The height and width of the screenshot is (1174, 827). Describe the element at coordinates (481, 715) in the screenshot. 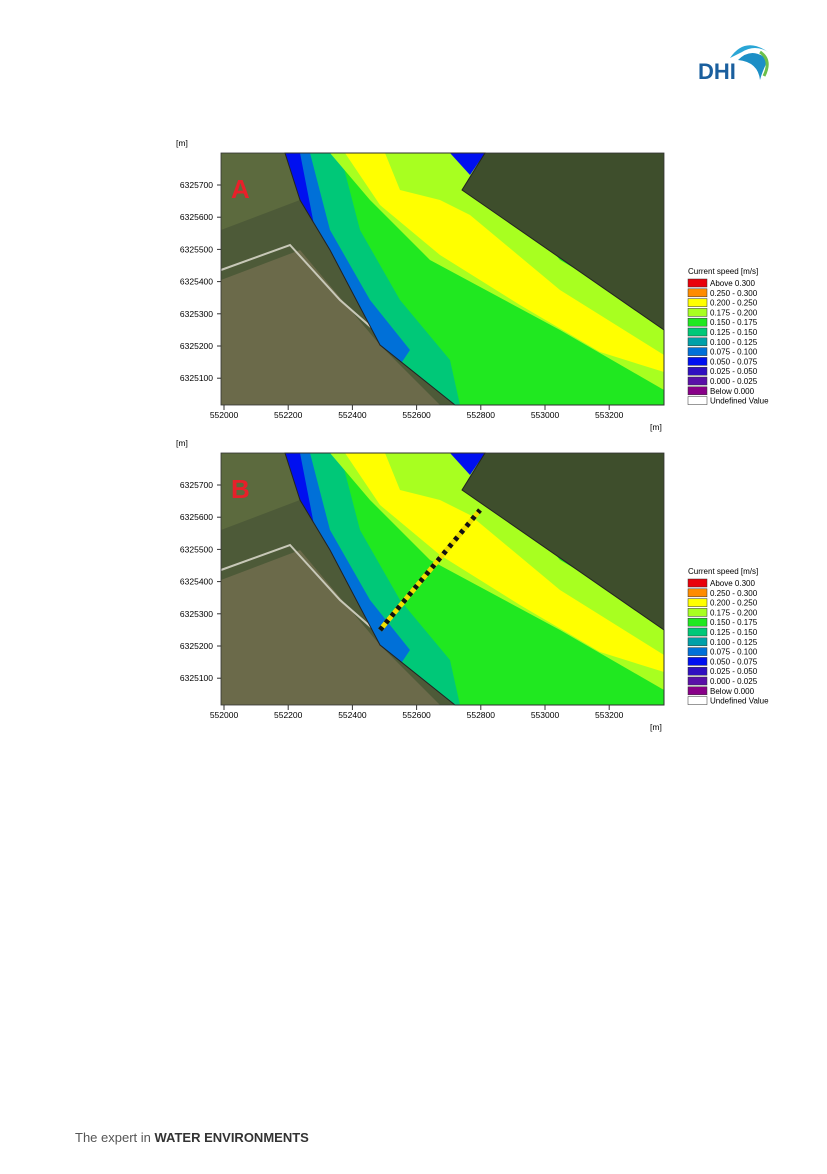

I see `x-tick-label: 552800` at that location.